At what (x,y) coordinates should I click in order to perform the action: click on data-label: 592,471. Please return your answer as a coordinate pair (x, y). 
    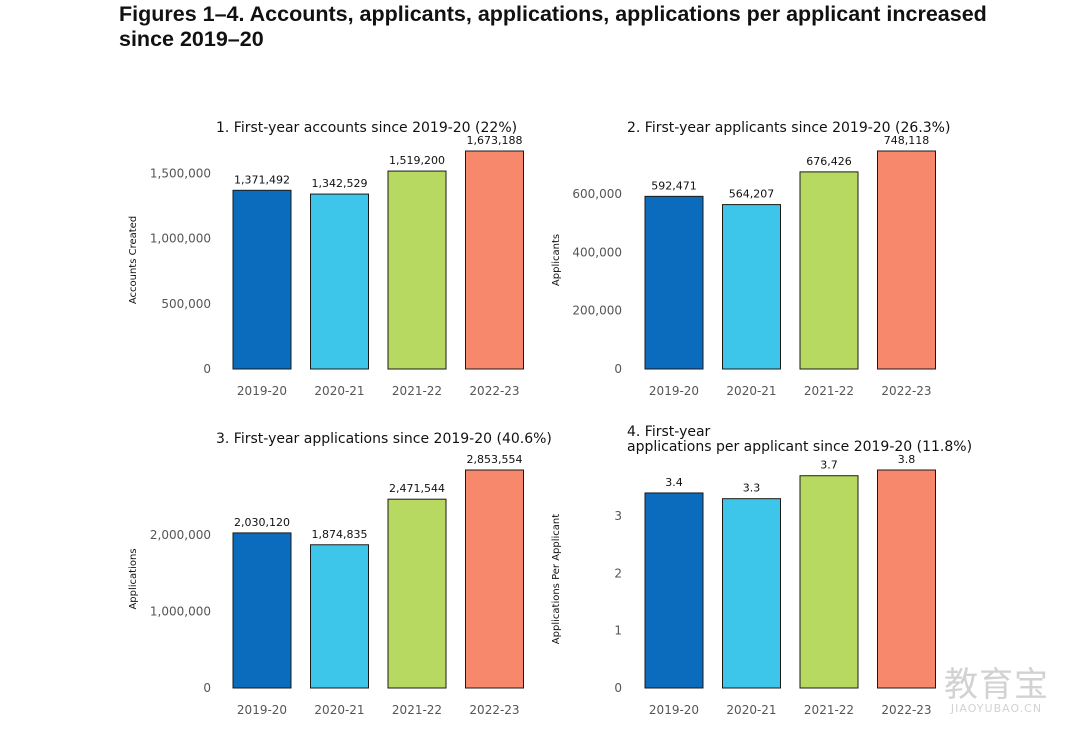
    Looking at the image, I should click on (674, 185).